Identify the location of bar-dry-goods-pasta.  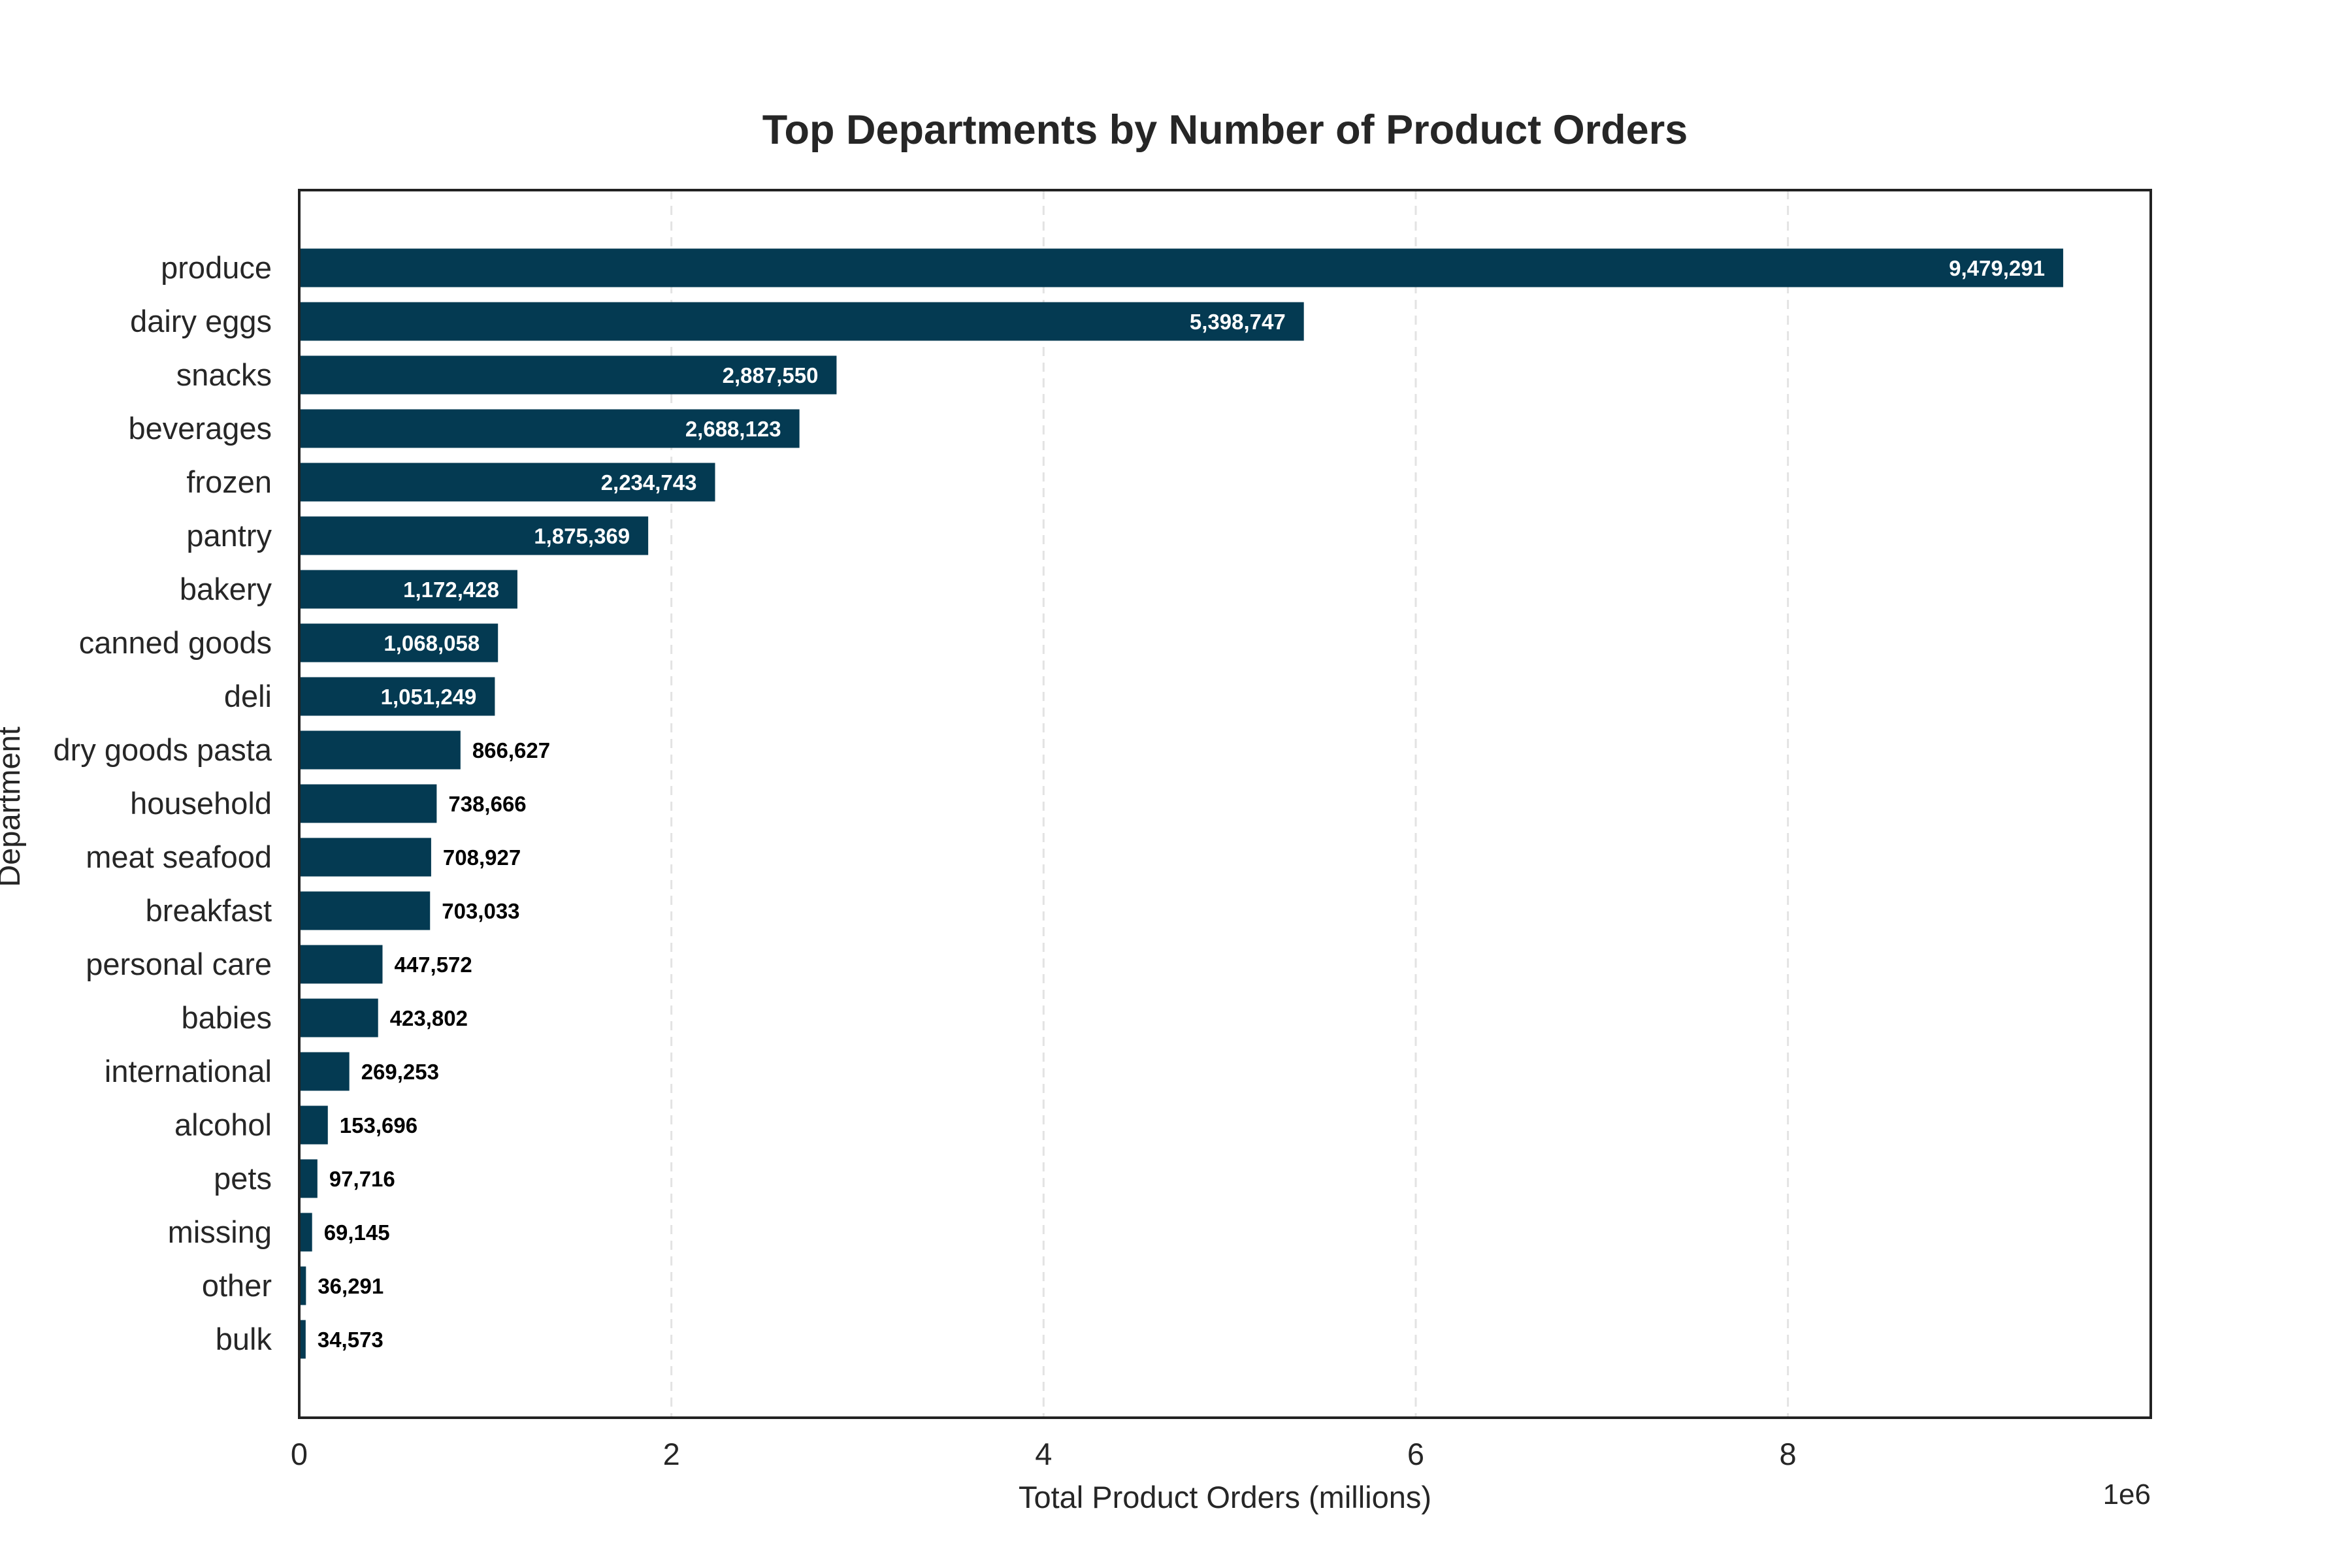
(380, 750).